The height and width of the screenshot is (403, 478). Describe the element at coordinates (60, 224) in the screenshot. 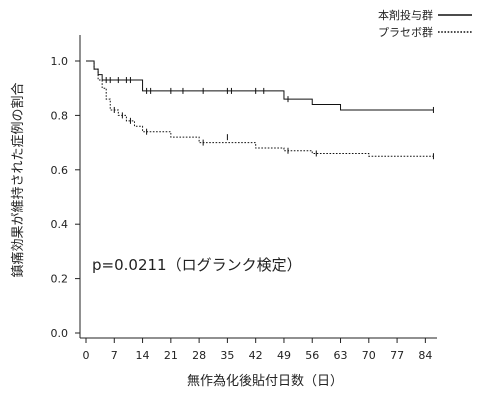

I see `y-tick-label: 0.4` at that location.